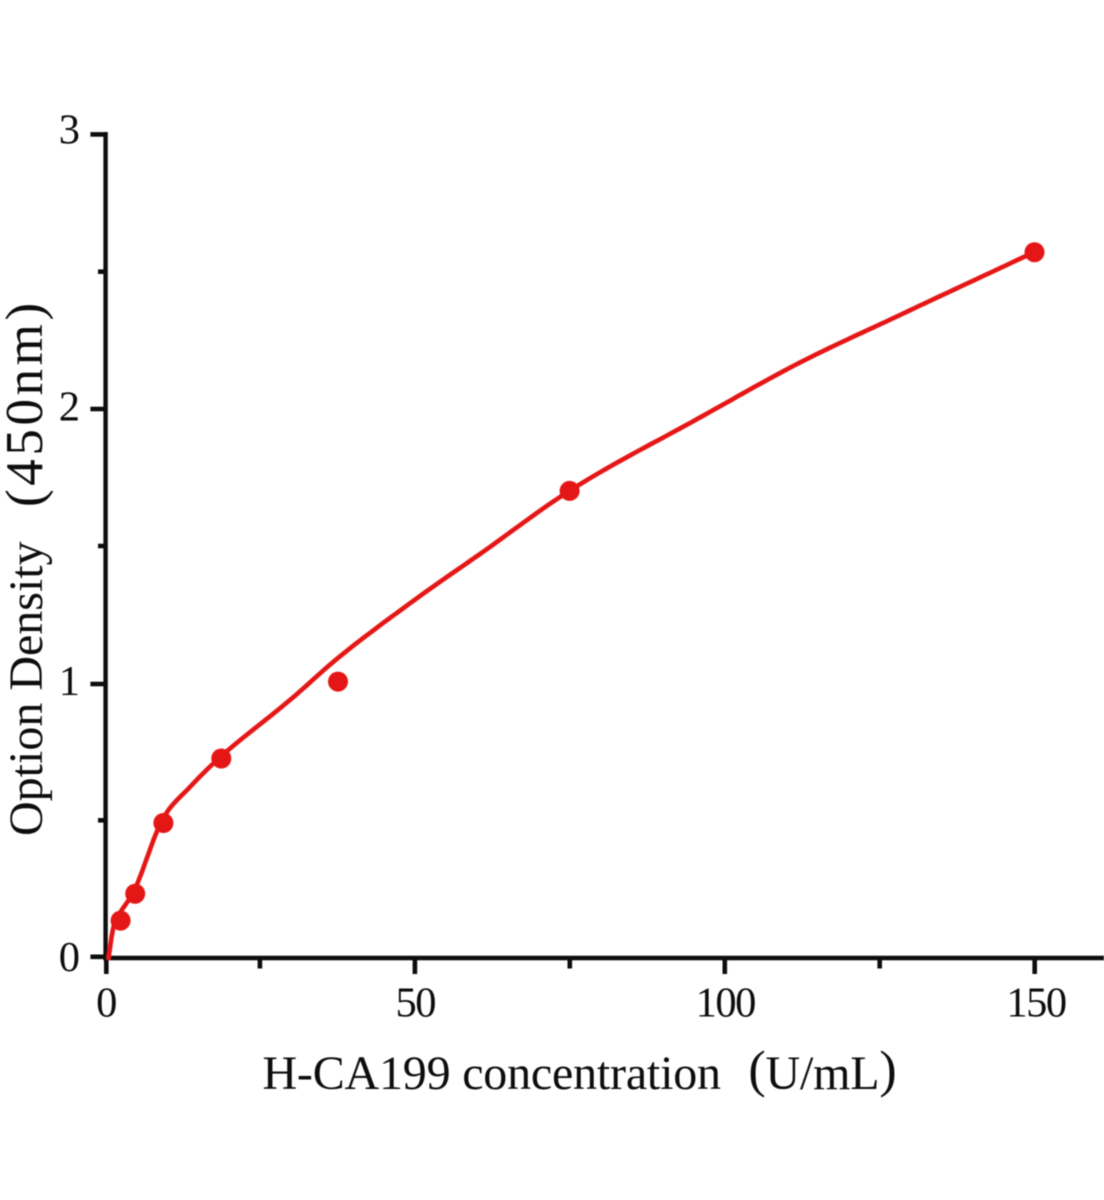 Image resolution: width=1104 pixels, height=1200 pixels. What do you see at coordinates (69, 407) in the screenshot?
I see `svg-text: 2` at bounding box center [69, 407].